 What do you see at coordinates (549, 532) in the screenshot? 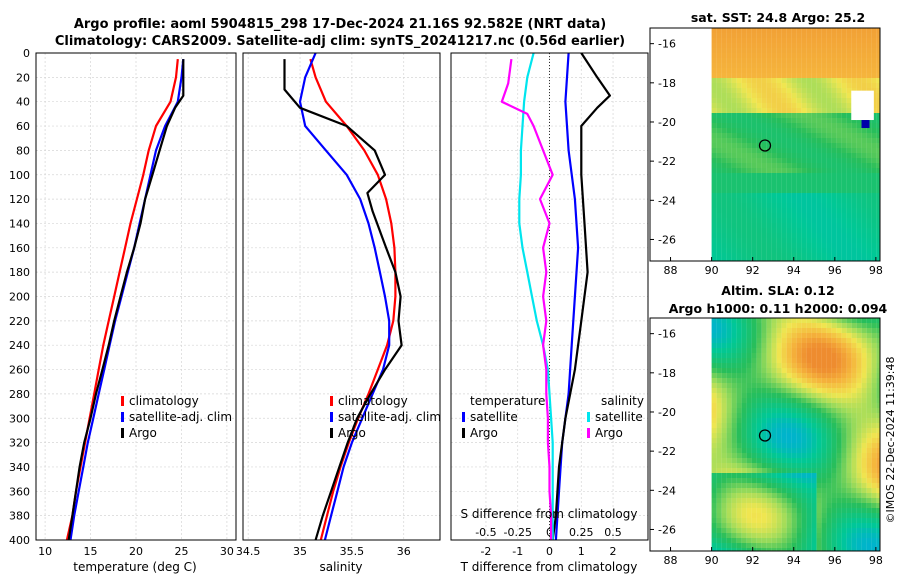
I see `x2-tick-label: 0` at bounding box center [549, 532].